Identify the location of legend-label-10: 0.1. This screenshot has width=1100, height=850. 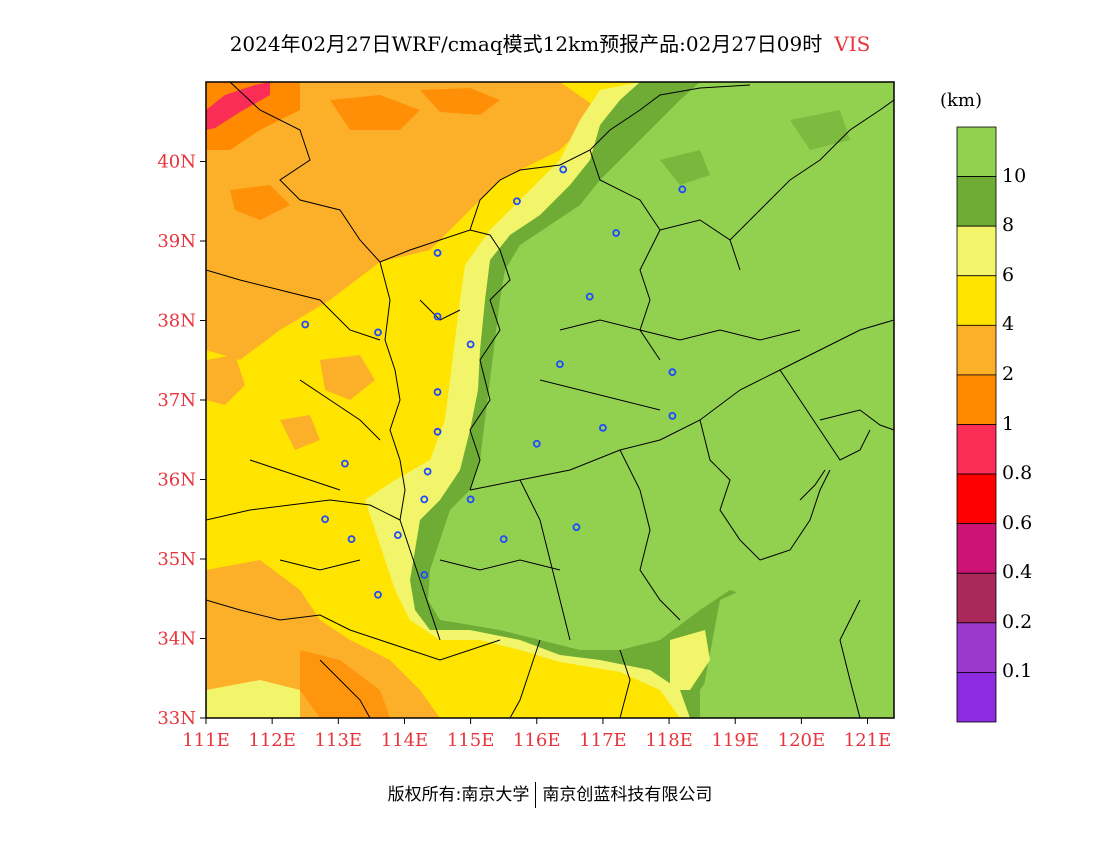
(1017, 671).